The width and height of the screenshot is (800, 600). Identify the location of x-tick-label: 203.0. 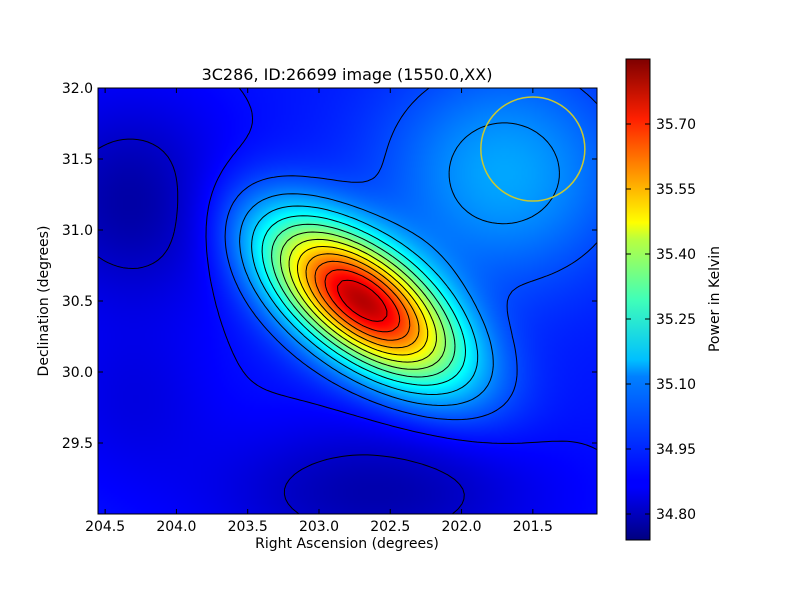
(319, 527).